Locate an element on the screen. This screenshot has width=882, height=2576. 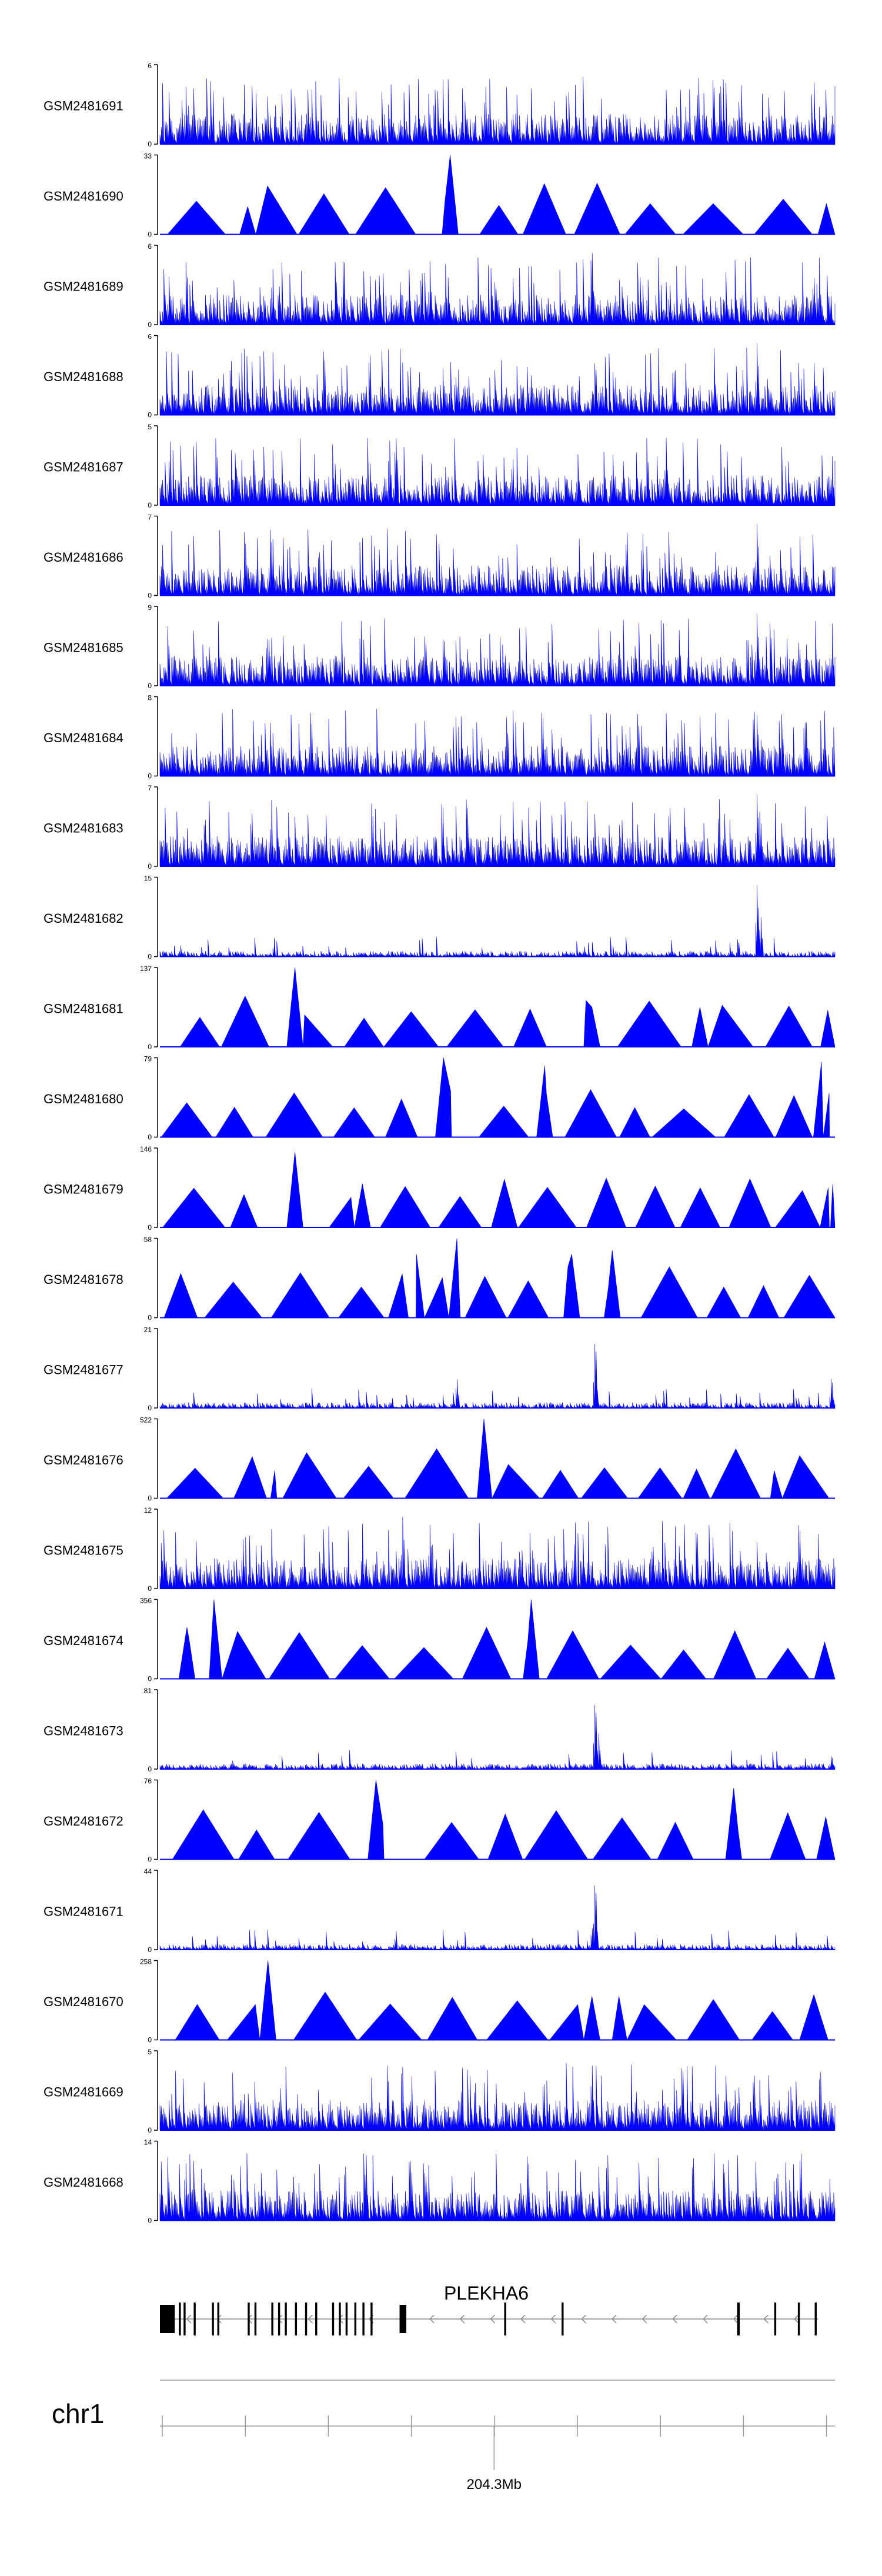
track-GSM2481675: GSM2481675 12 0 is located at coordinates (440, 1549).